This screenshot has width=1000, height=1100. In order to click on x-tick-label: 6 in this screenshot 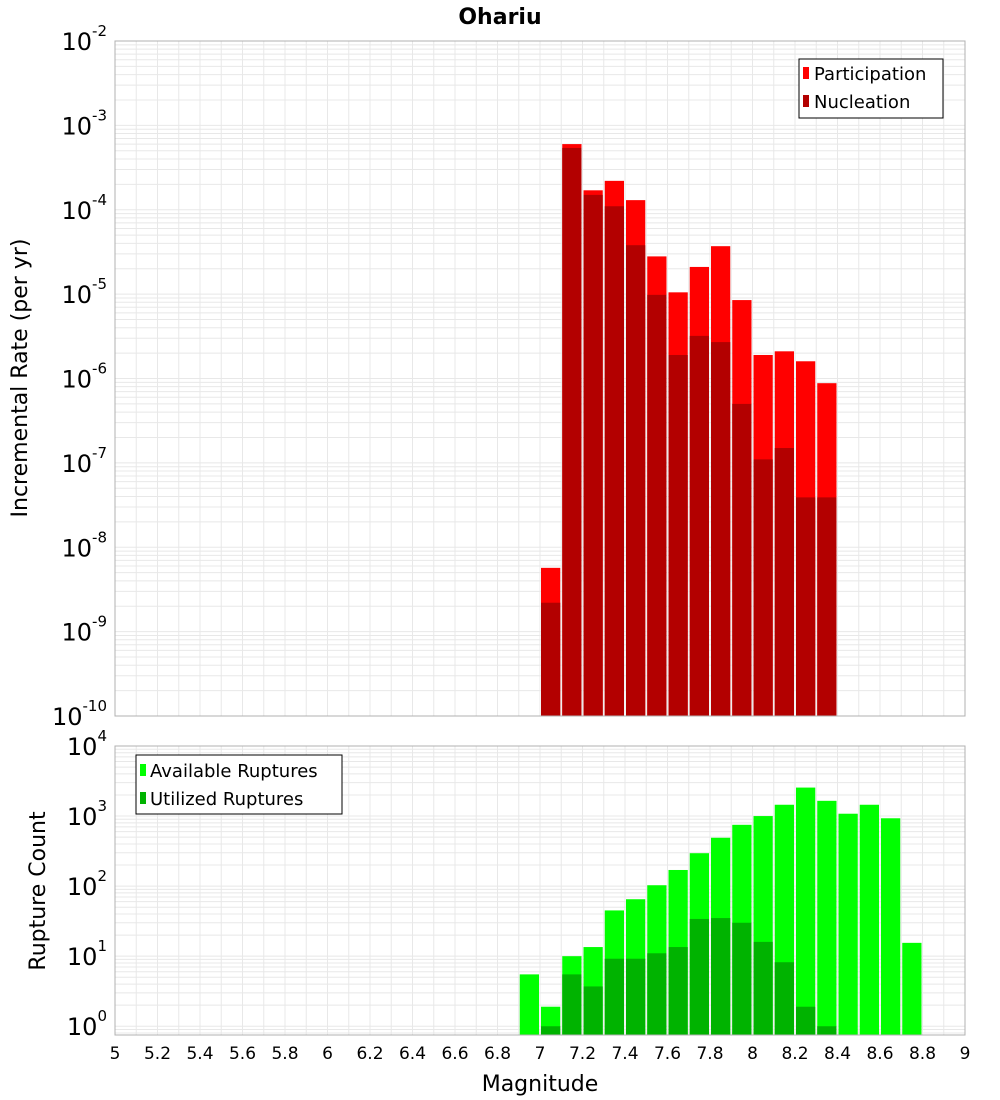, I will do `click(327, 1054)`.